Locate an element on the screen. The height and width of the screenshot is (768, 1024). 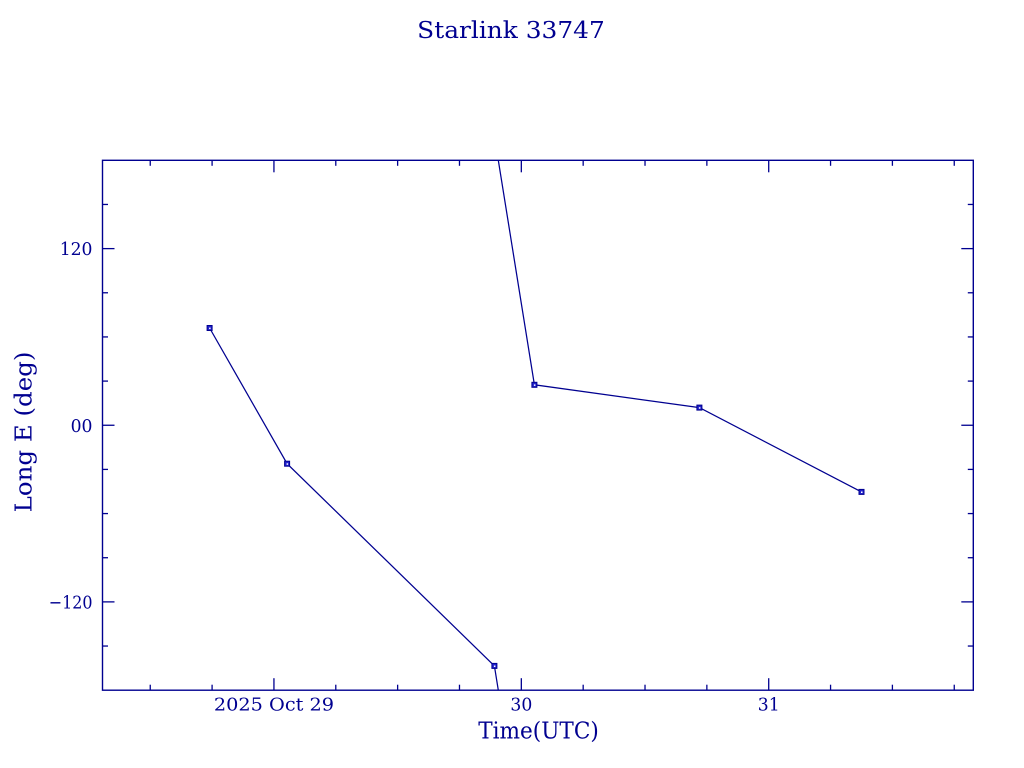
x-axis-label: Time(UTC) is located at coordinates (538, 730).